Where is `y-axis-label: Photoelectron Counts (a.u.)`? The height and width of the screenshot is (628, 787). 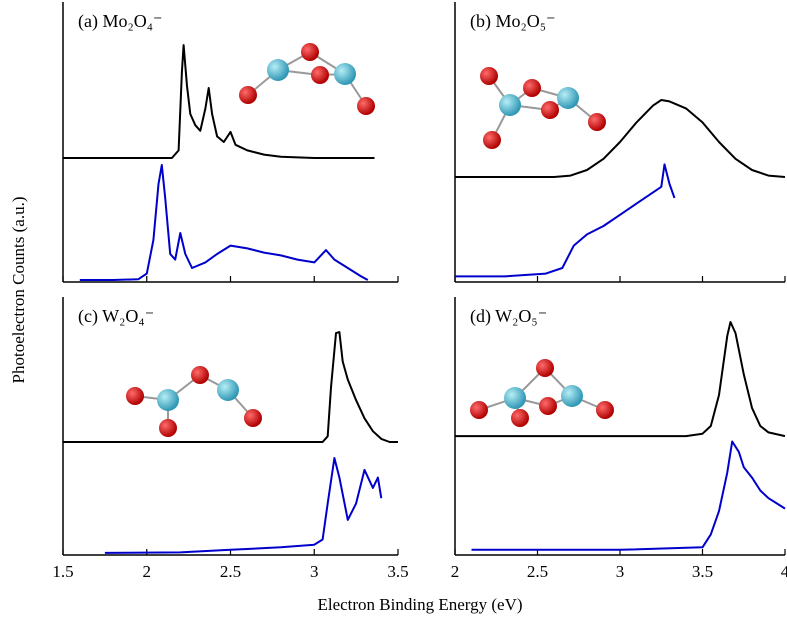 y-axis-label: Photoelectron Counts (a.u.) is located at coordinates (18, 290).